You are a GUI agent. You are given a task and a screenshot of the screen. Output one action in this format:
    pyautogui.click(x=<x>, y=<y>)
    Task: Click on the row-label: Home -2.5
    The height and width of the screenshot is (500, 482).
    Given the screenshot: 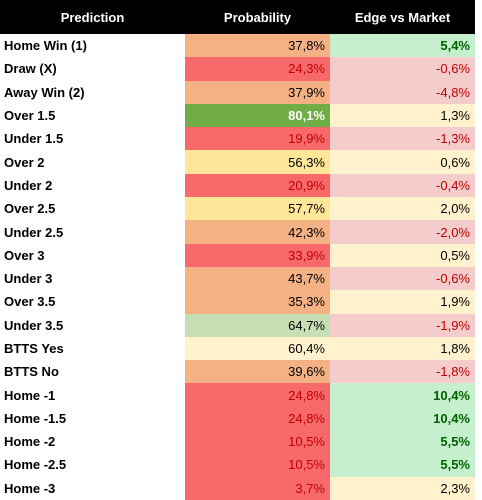 What is the action you would take?
    pyautogui.click(x=92, y=464)
    